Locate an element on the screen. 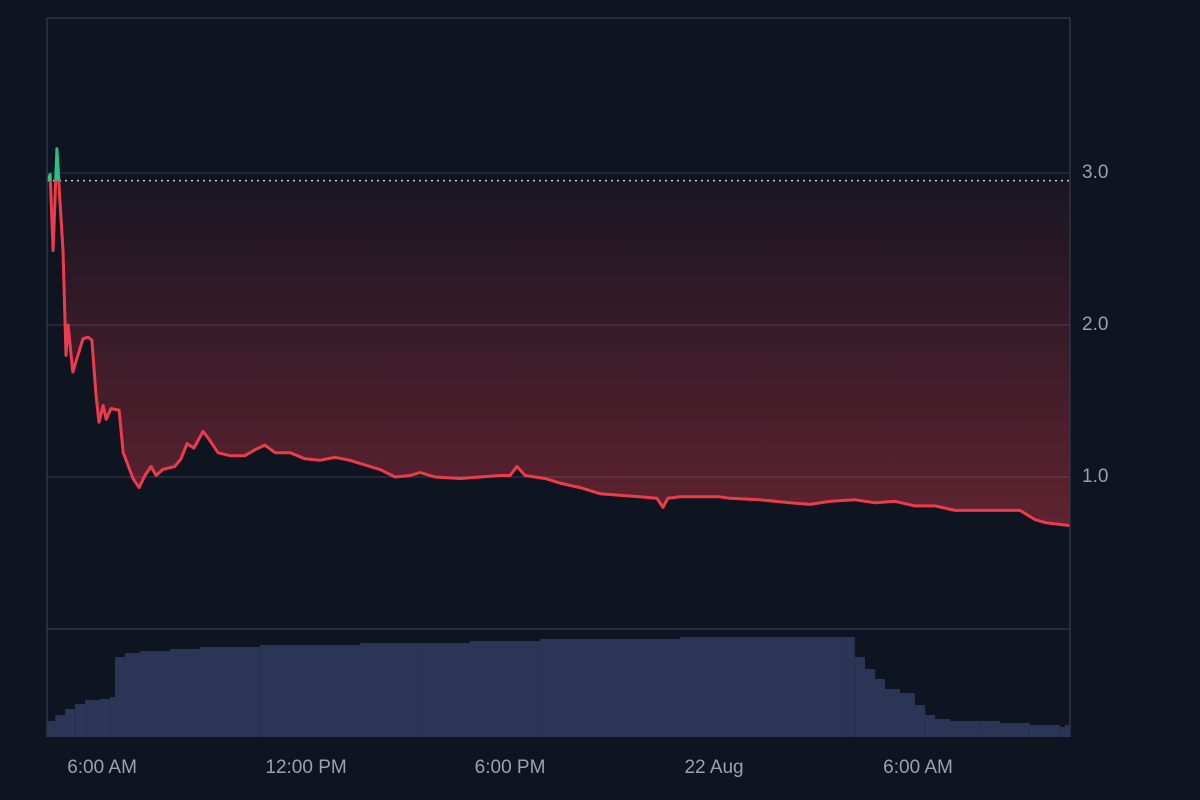 The image size is (1200, 800). y-tick-label: 3.0 is located at coordinates (1095, 172).